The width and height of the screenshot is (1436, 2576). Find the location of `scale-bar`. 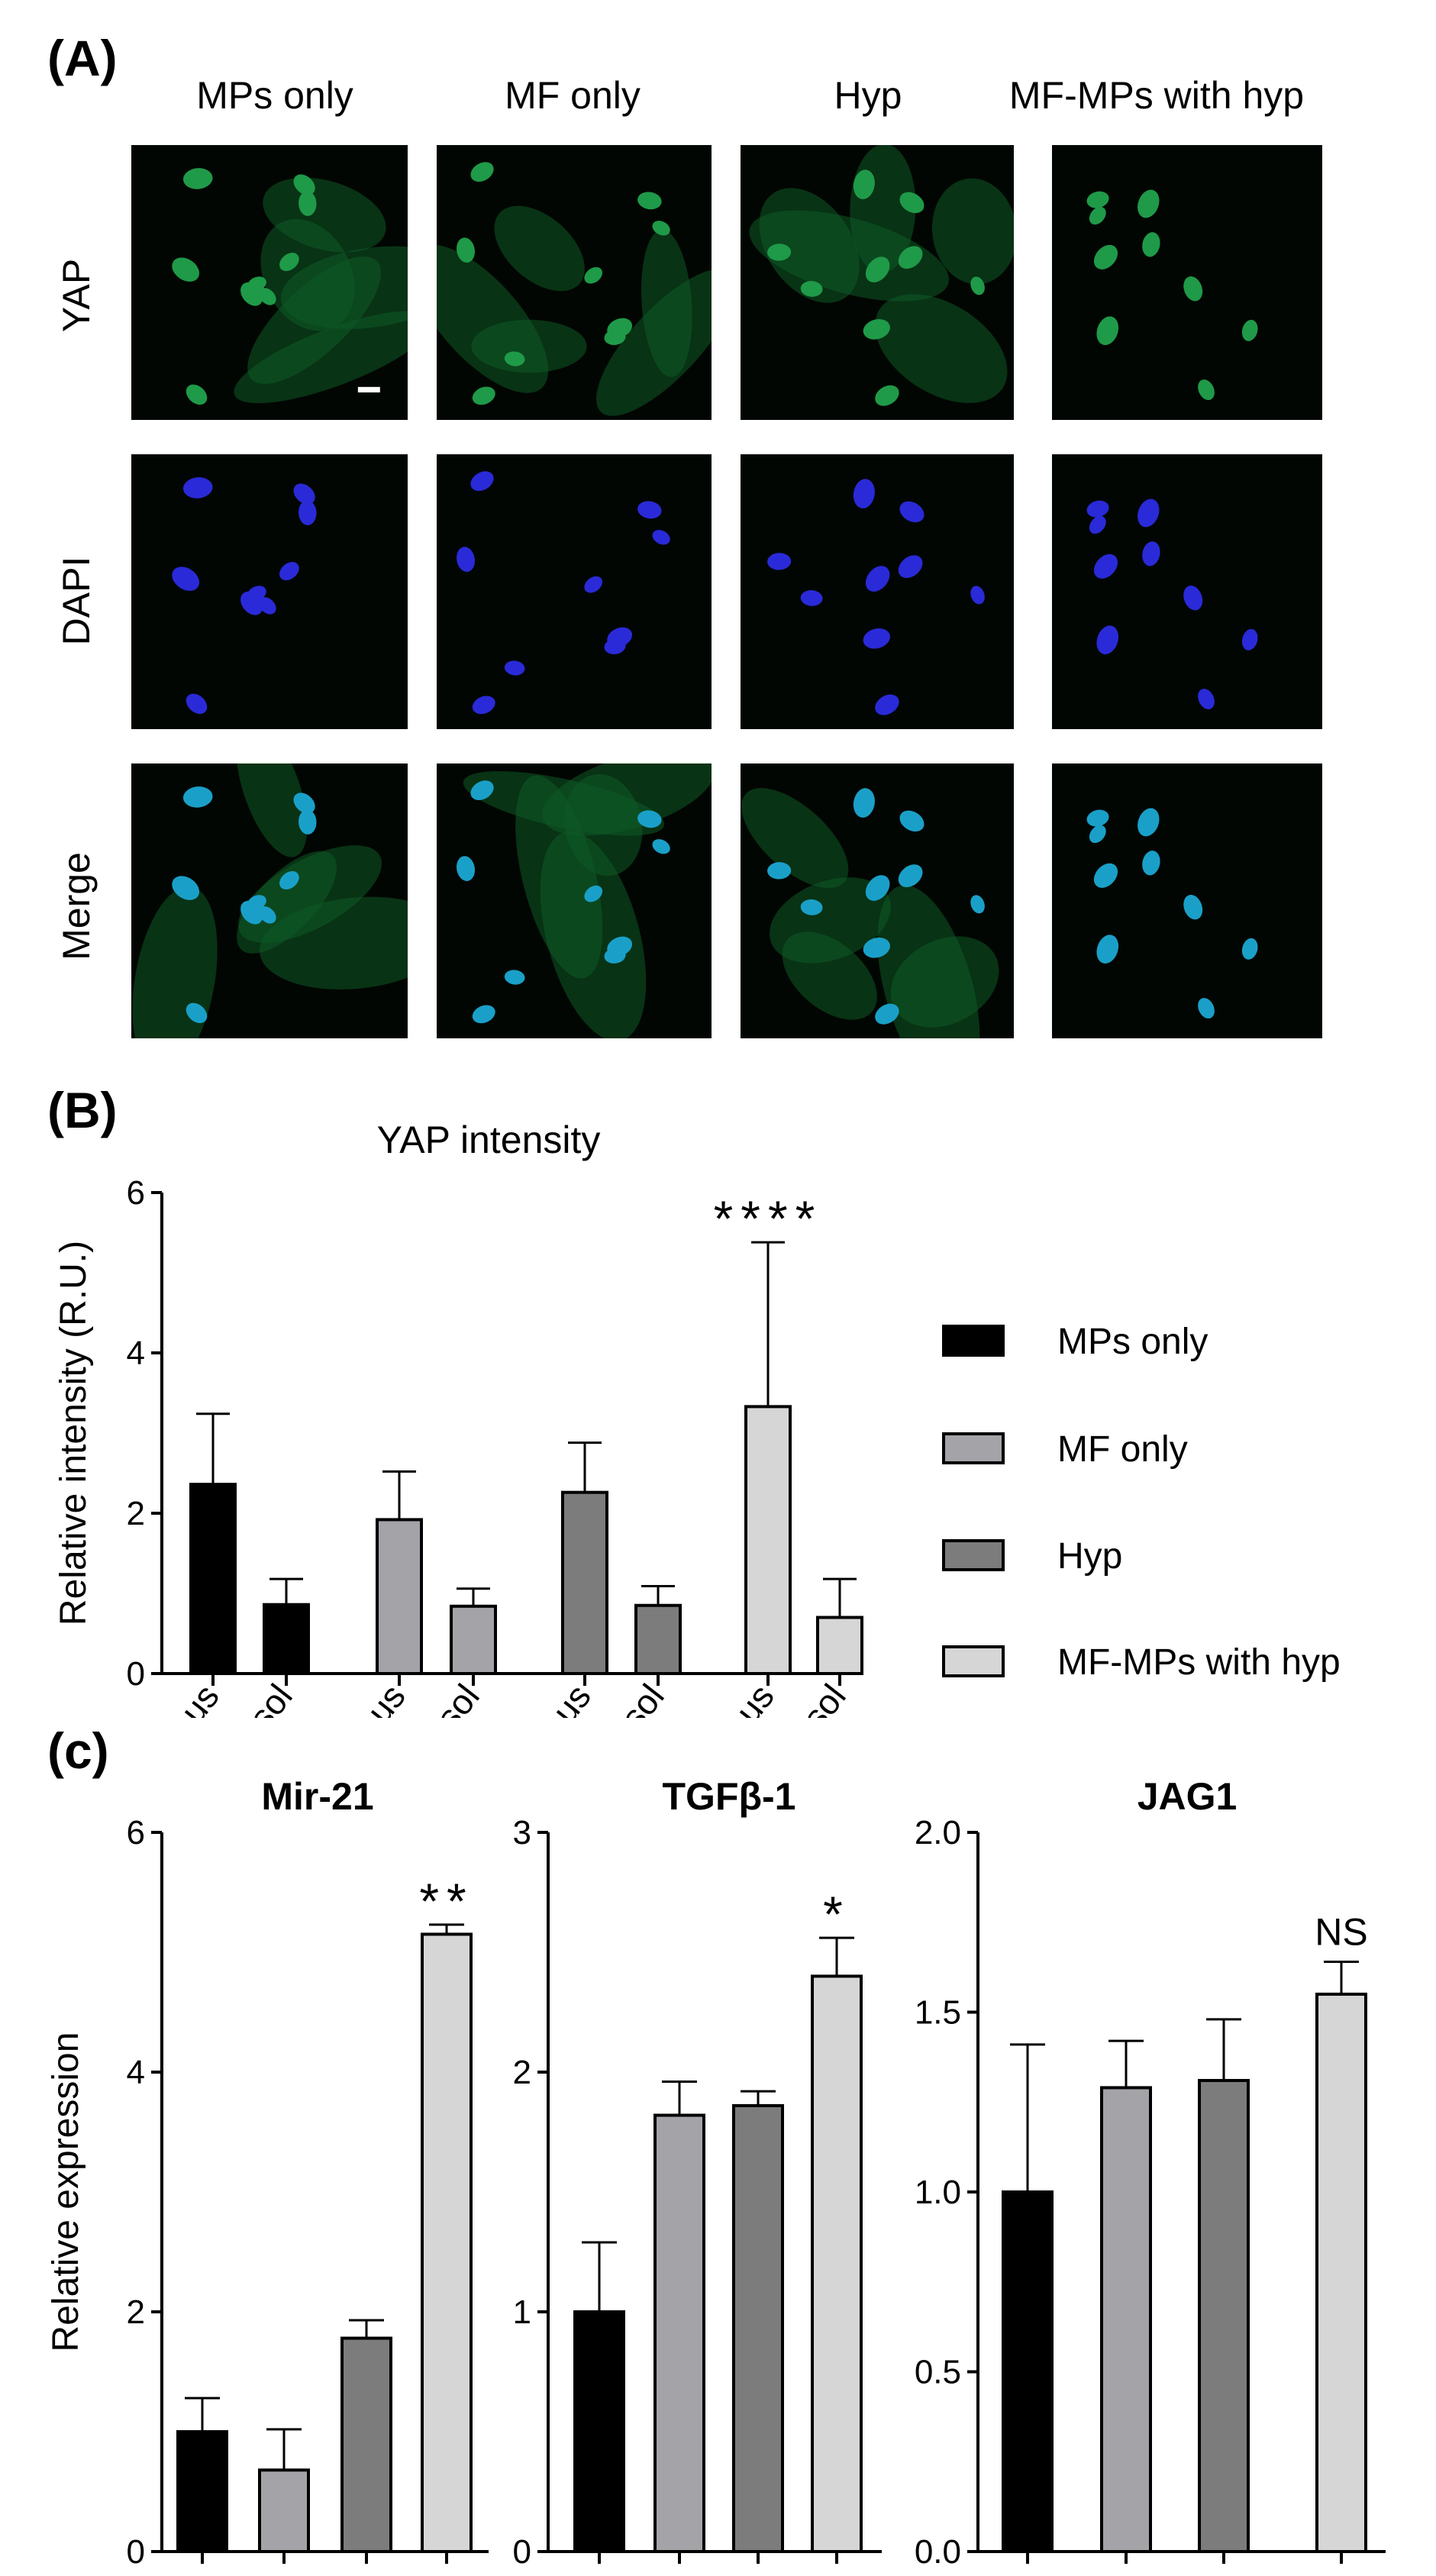

scale-bar is located at coordinates (368, 389).